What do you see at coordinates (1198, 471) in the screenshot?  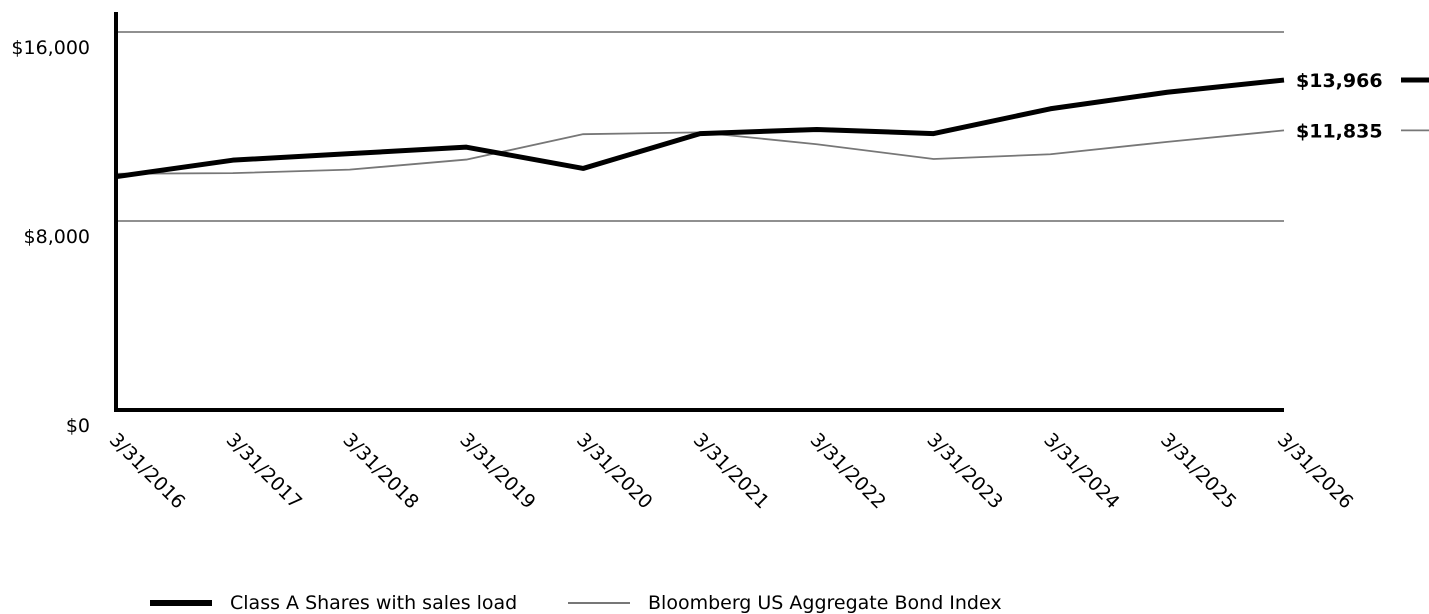 I see `x-tick-label: 3/31/2025` at bounding box center [1198, 471].